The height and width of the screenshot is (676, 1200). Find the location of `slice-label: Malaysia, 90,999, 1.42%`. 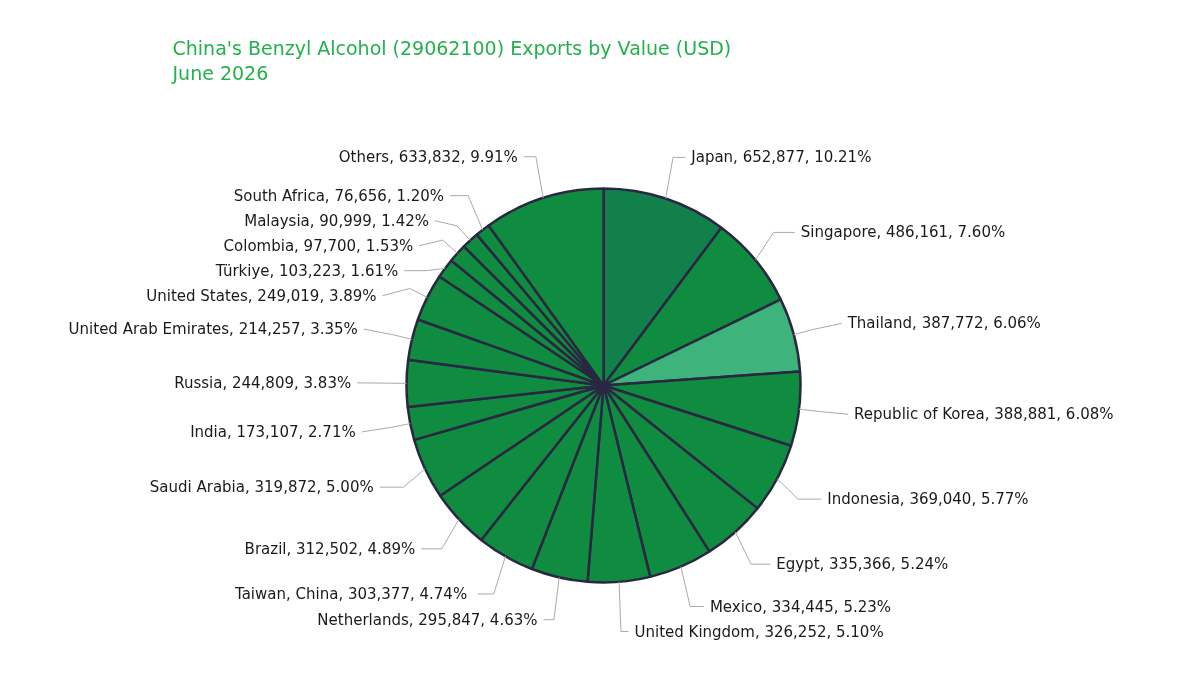

slice-label: Malaysia, 90,999, 1.42% is located at coordinates (336, 220).